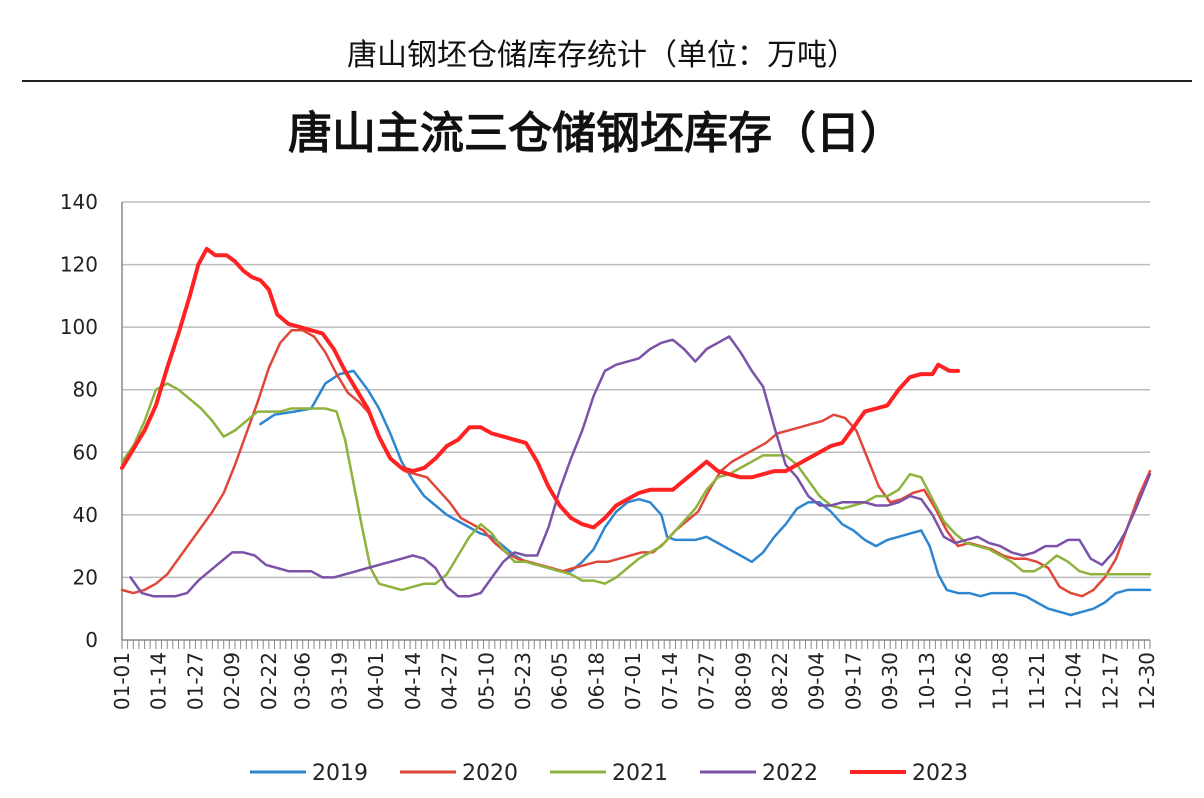 The image size is (1204, 798). What do you see at coordinates (964, 681) in the screenshot?
I see `x-tick-label: 10-26` at bounding box center [964, 681].